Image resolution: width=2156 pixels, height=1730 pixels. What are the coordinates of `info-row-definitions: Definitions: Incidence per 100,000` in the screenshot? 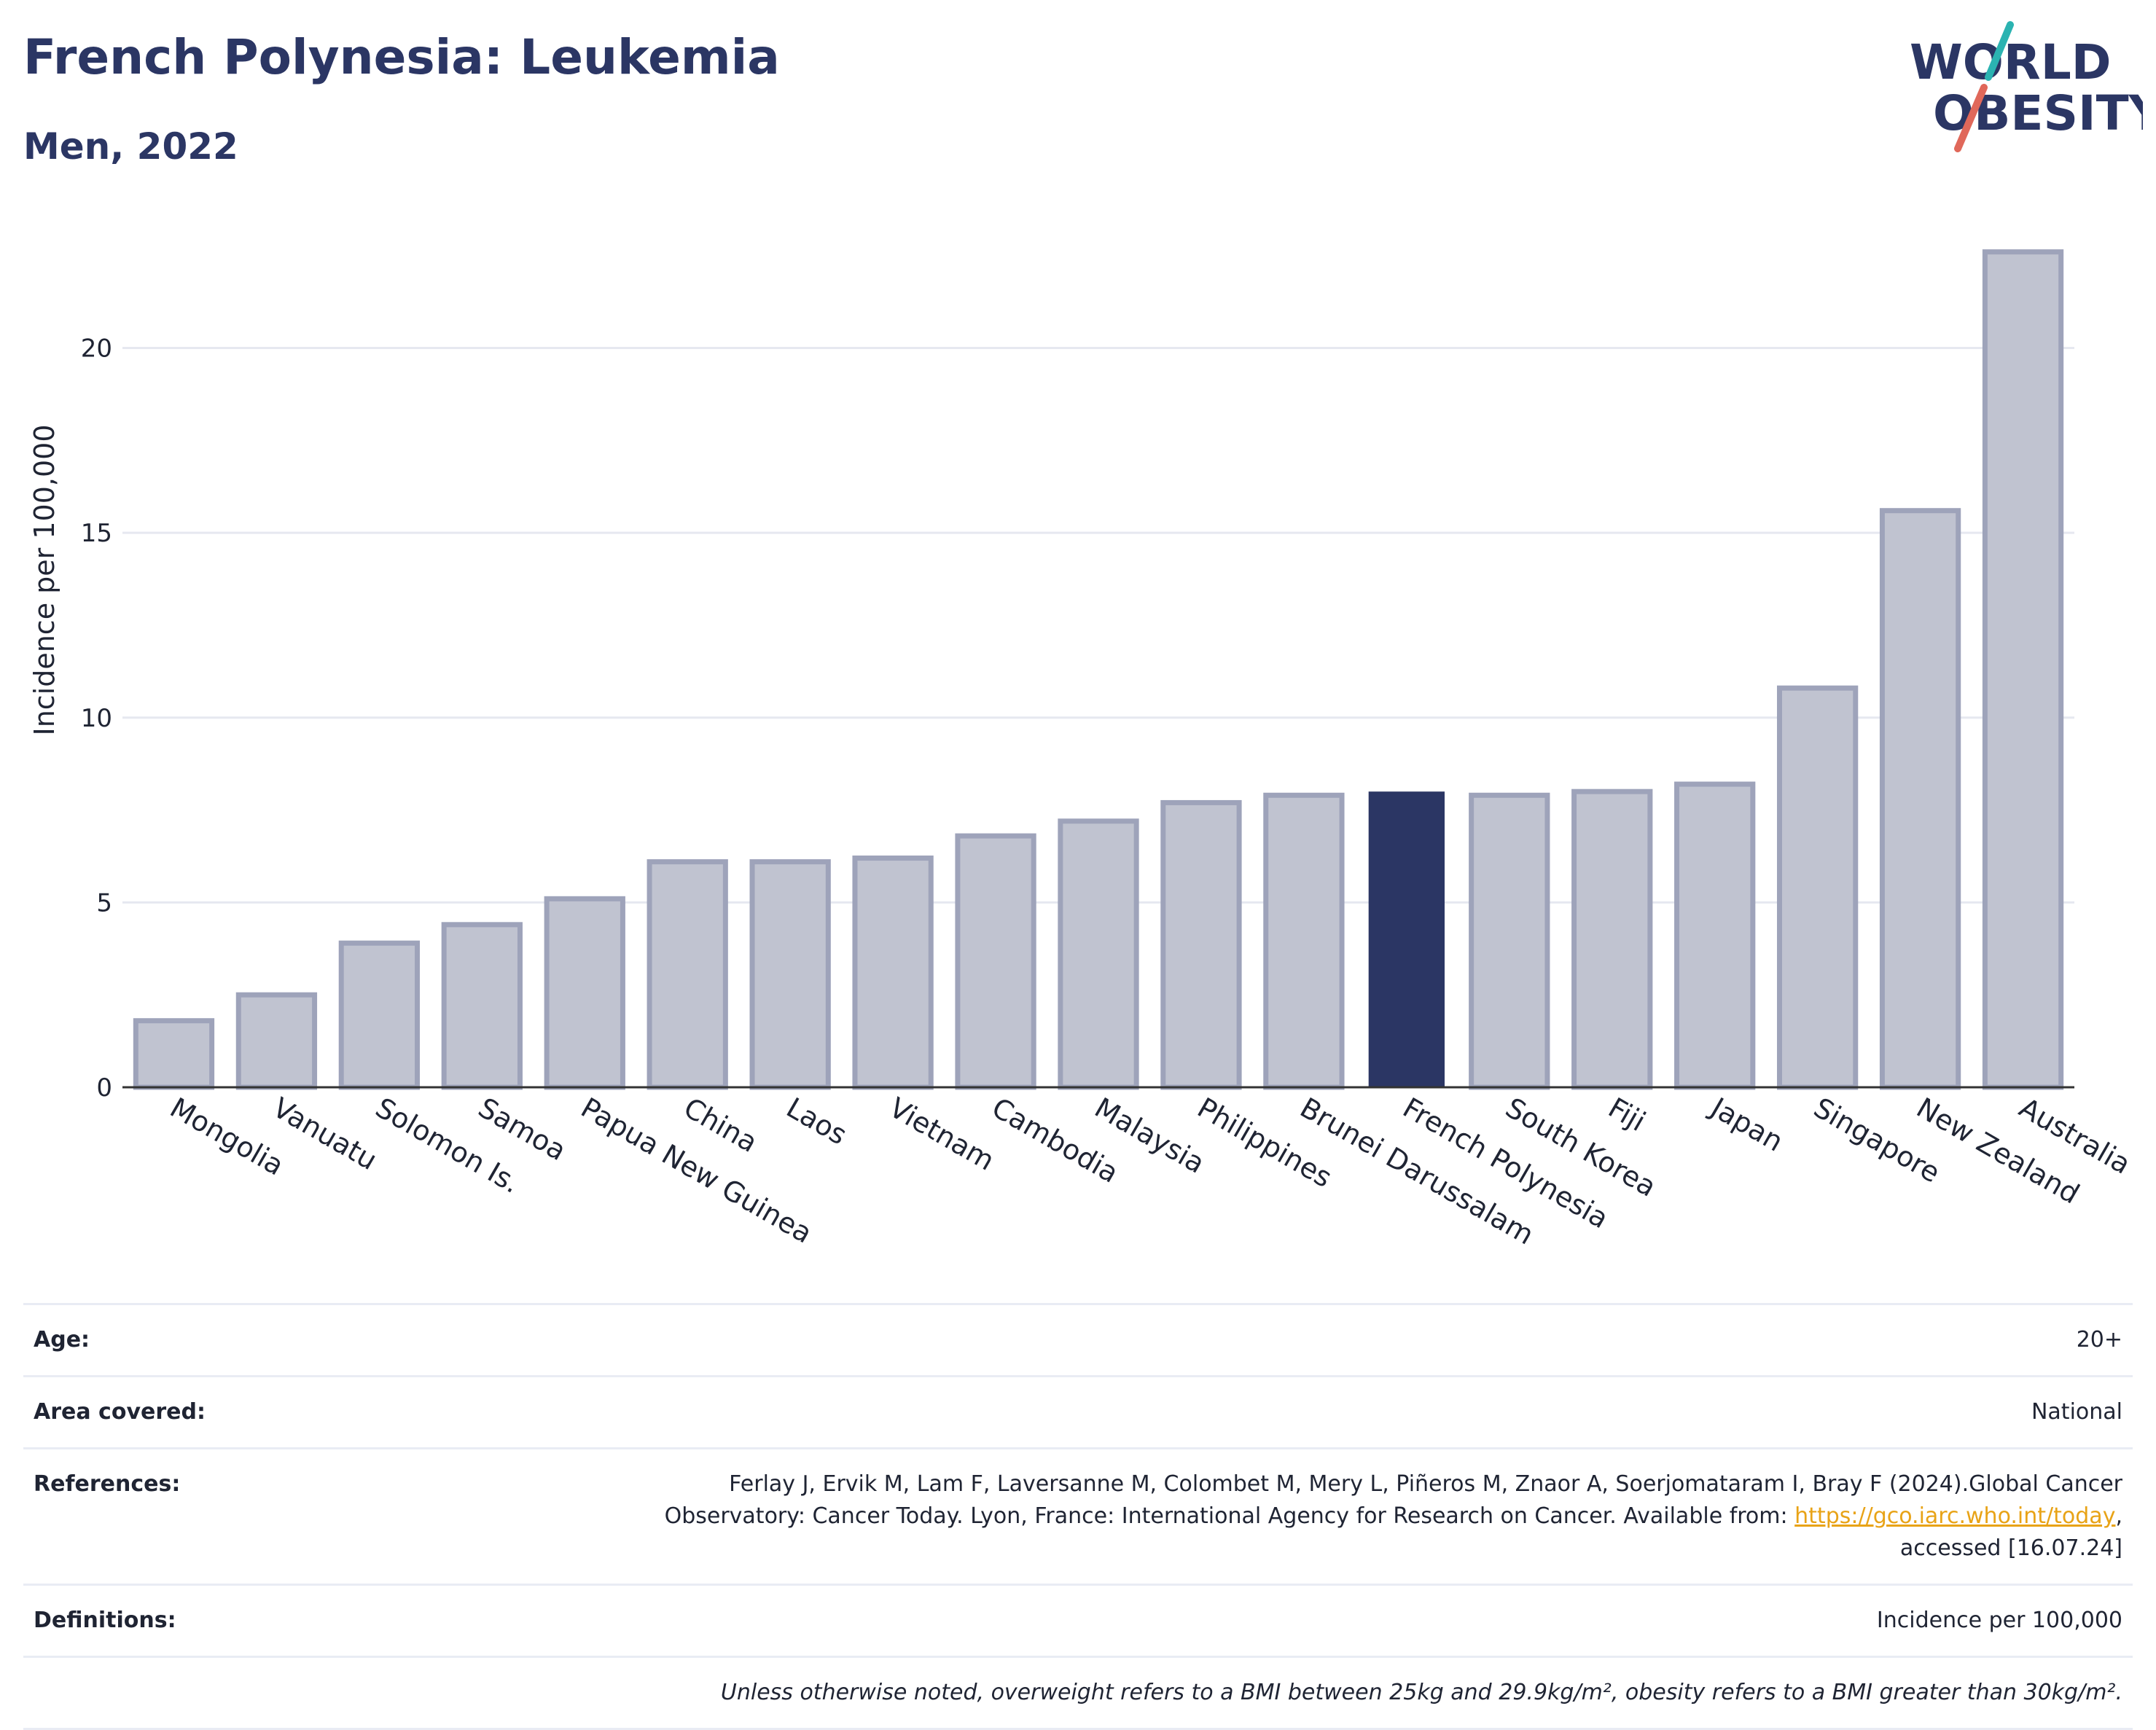 It's located at (1078, 1620).